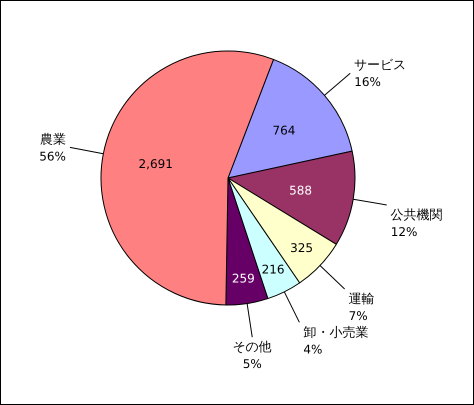 This screenshot has height=405, width=474. What do you see at coordinates (273, 269) in the screenshot?
I see `data-label: 216` at bounding box center [273, 269].